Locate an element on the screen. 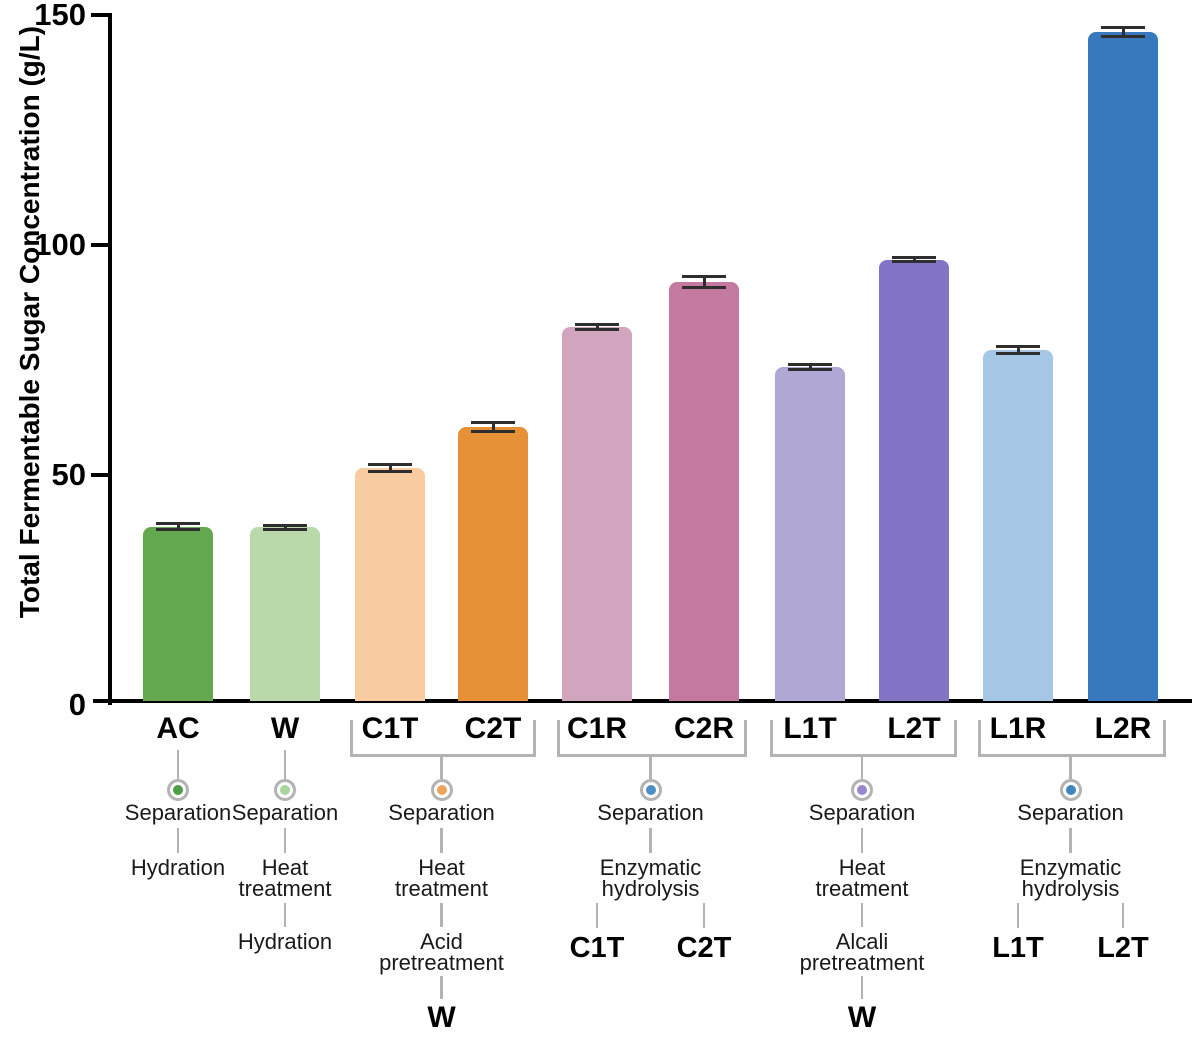 The image size is (1200, 1039). y-tick-label: 100 is located at coordinates (60, 244).